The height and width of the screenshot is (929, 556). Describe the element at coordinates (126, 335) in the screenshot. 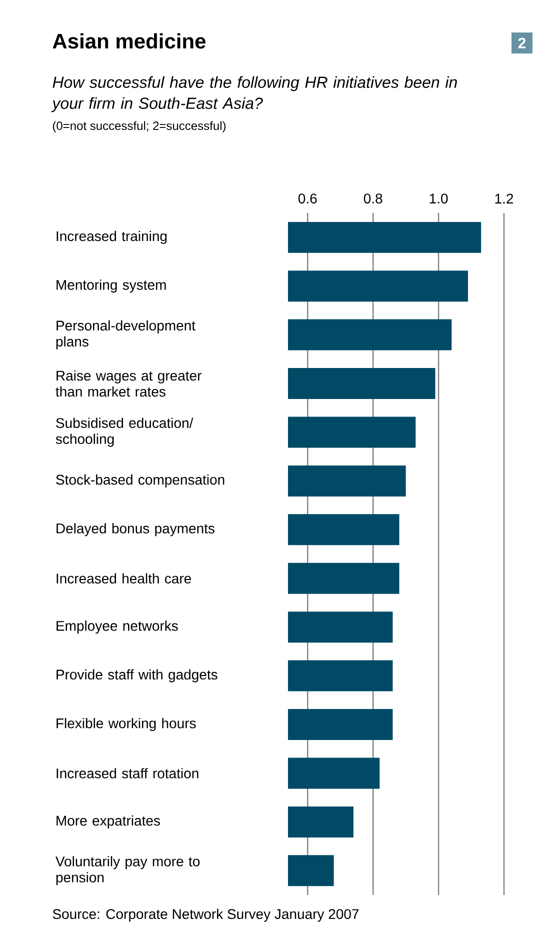

I see `y-tick-label: Personal-development plans` at that location.